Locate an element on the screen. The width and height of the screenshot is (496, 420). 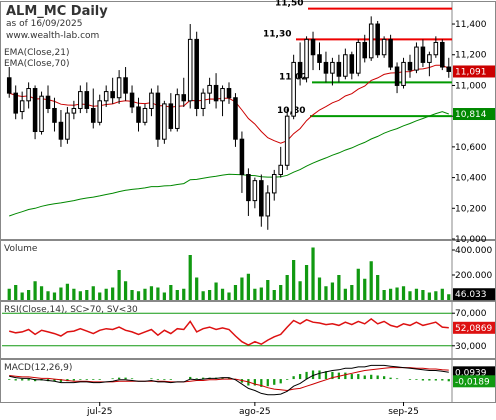
price-tick-label: 11,400 is located at coordinates (471, 25).